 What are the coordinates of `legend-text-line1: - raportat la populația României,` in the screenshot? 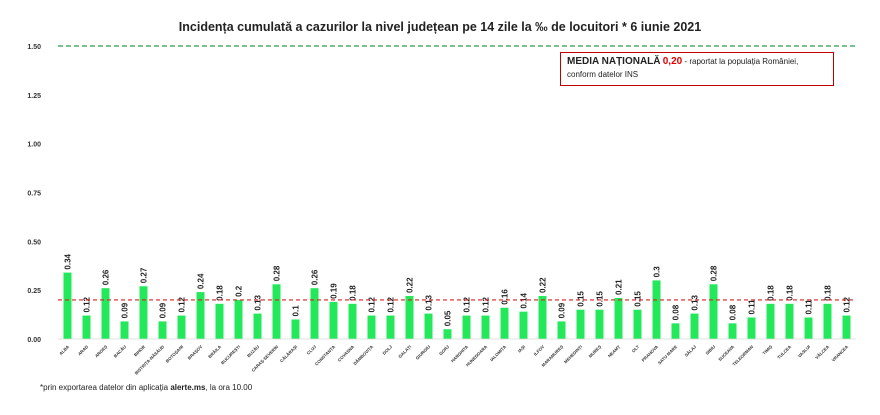 It's located at (741, 61).